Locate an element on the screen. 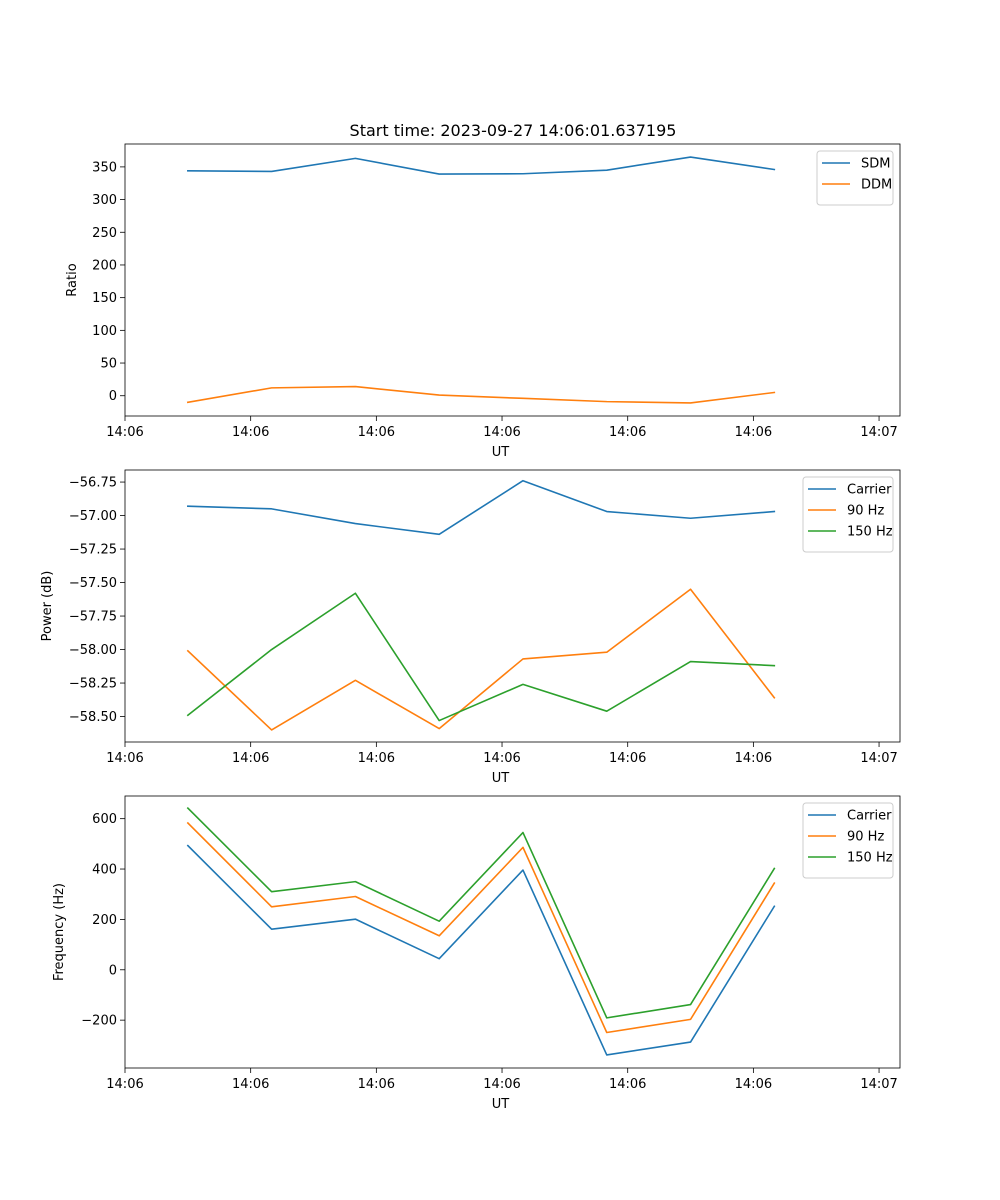  y-tick-label: −57.25 is located at coordinates (93, 550).